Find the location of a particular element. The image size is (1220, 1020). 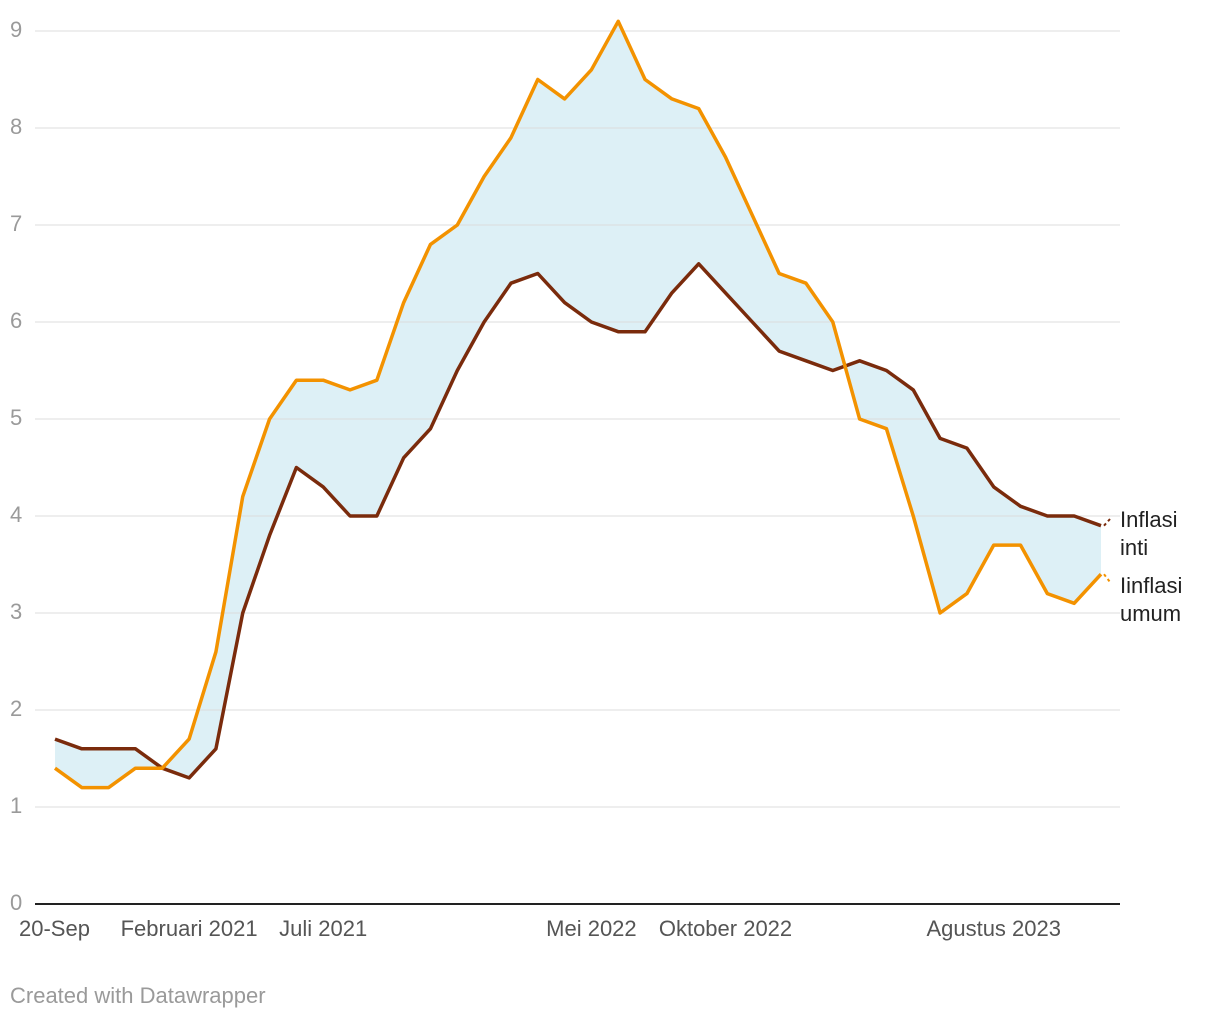

y-tick-label: 8 is located at coordinates (16, 126).